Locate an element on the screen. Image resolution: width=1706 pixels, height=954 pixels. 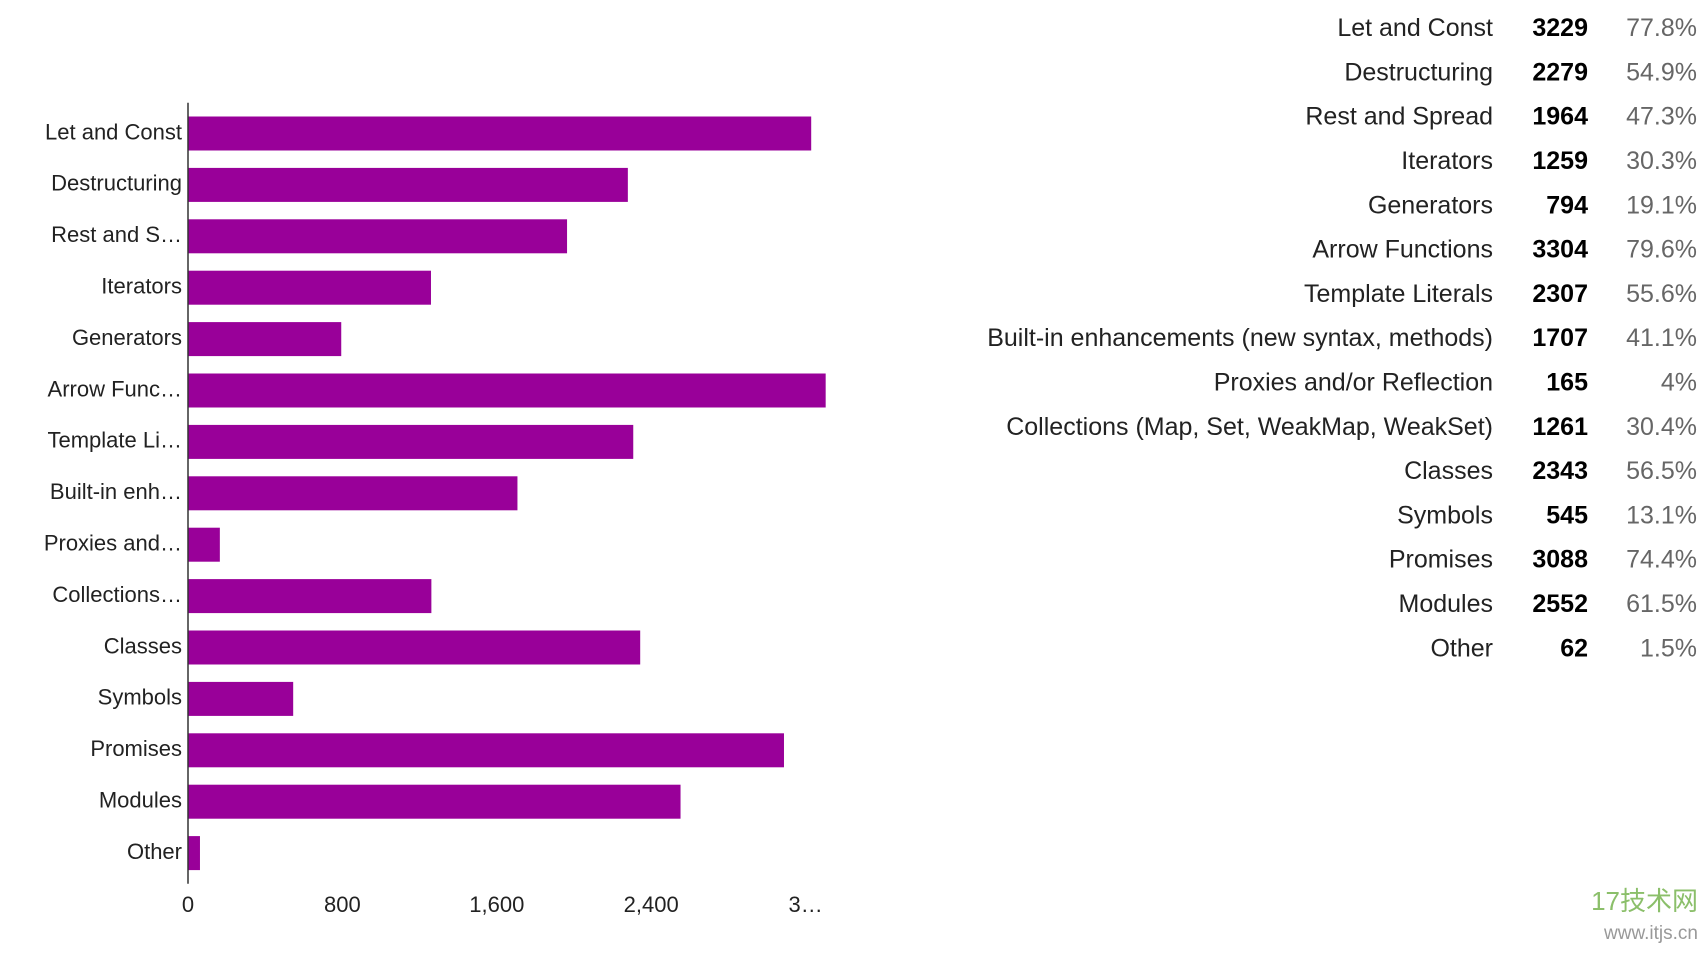
y-tick-label: Iterators is located at coordinates (141, 286).